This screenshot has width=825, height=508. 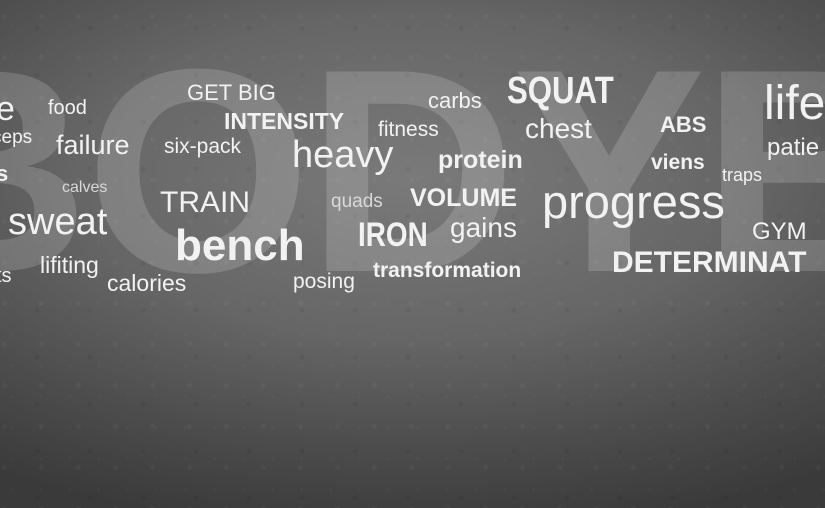 What do you see at coordinates (284, 121) in the screenshot?
I see `word-intensity: INTENSITY` at bounding box center [284, 121].